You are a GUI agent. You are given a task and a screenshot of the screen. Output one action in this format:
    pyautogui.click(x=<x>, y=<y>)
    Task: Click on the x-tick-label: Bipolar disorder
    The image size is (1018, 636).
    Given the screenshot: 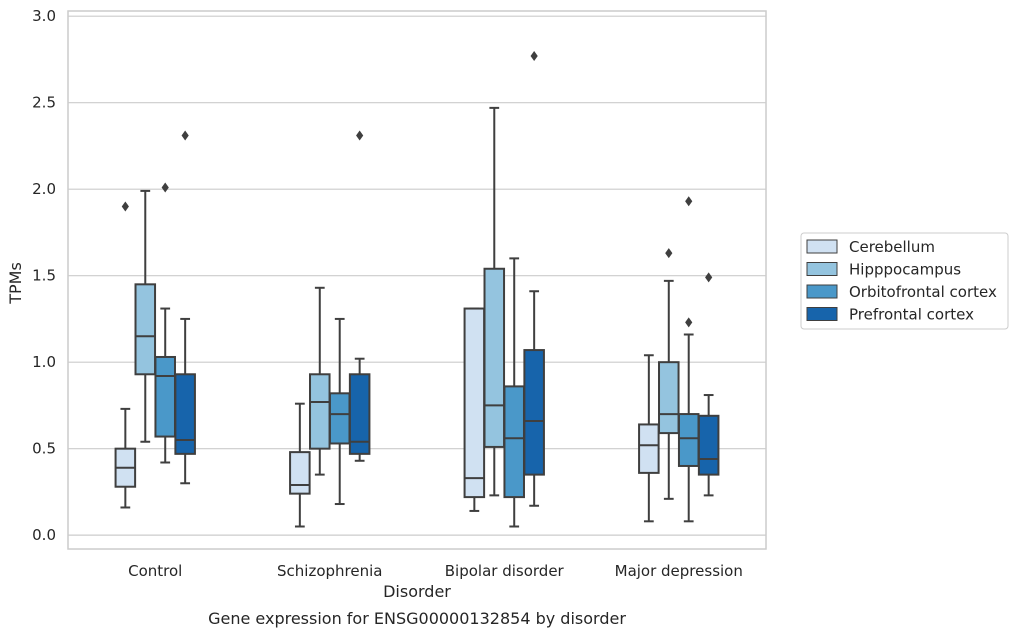 What is the action you would take?
    pyautogui.click(x=505, y=571)
    